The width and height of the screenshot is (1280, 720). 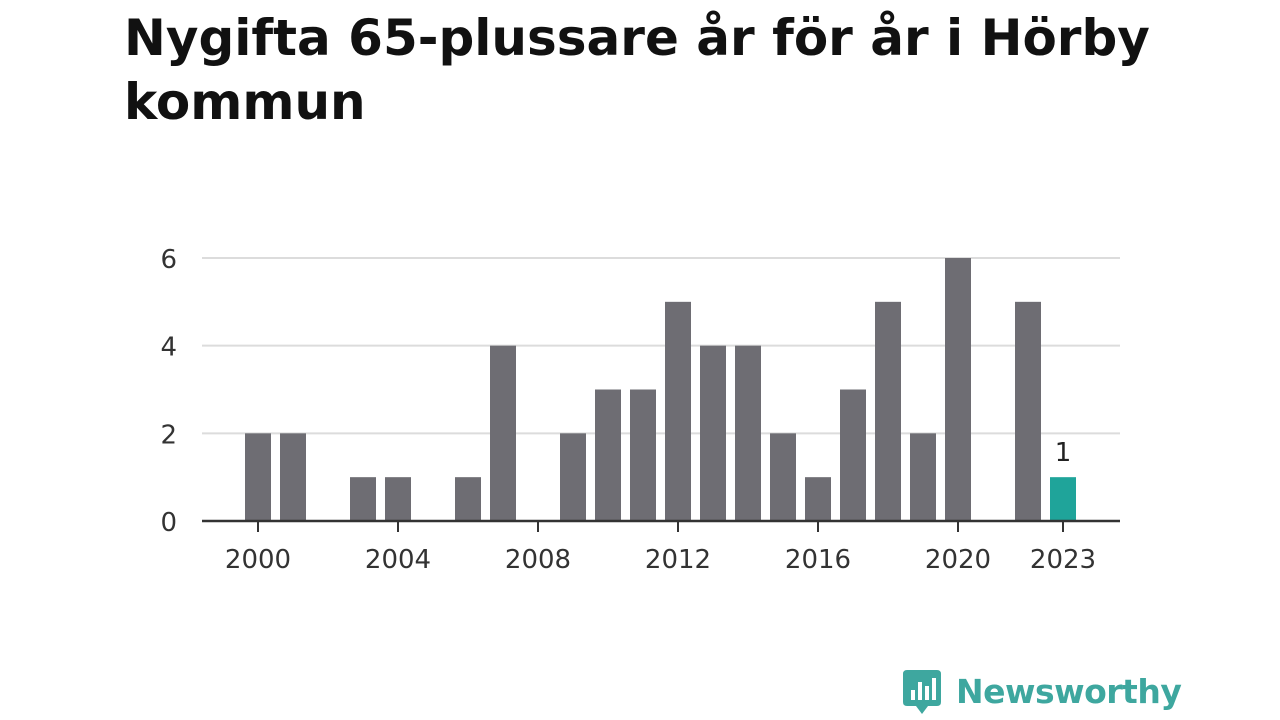 I want to click on brand-name: Newsworthy, so click(x=1069, y=691).